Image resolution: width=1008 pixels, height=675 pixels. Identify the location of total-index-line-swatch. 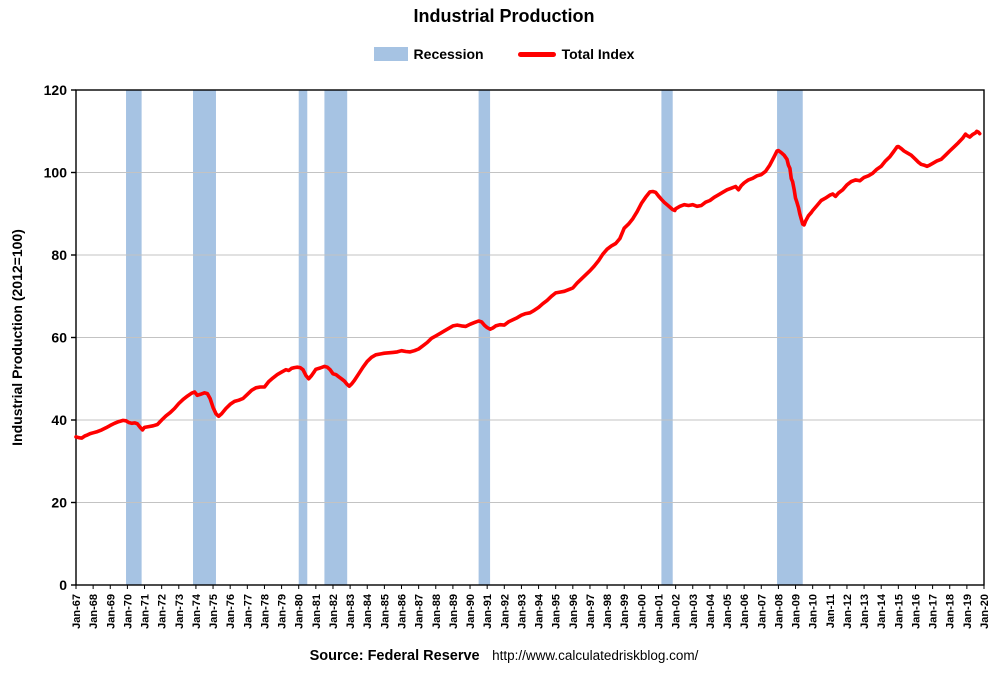
(536, 54).